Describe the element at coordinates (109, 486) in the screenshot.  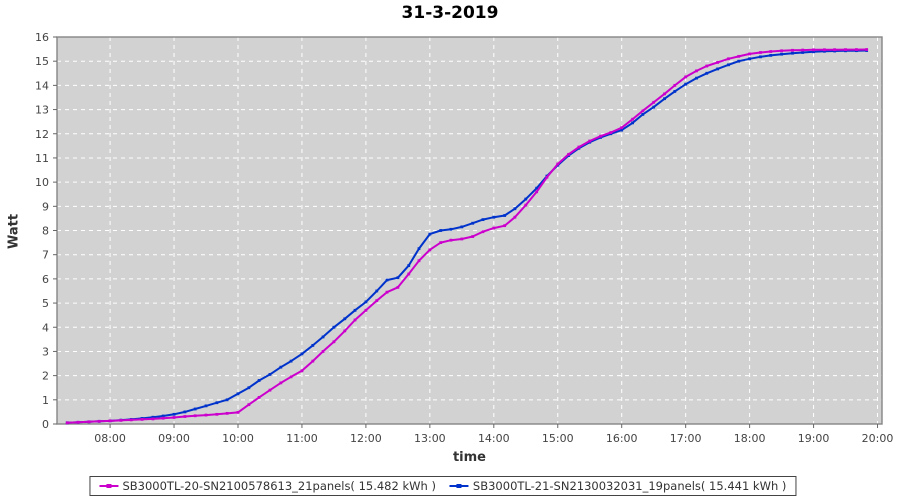
I see `series-0-marker-icon` at that location.